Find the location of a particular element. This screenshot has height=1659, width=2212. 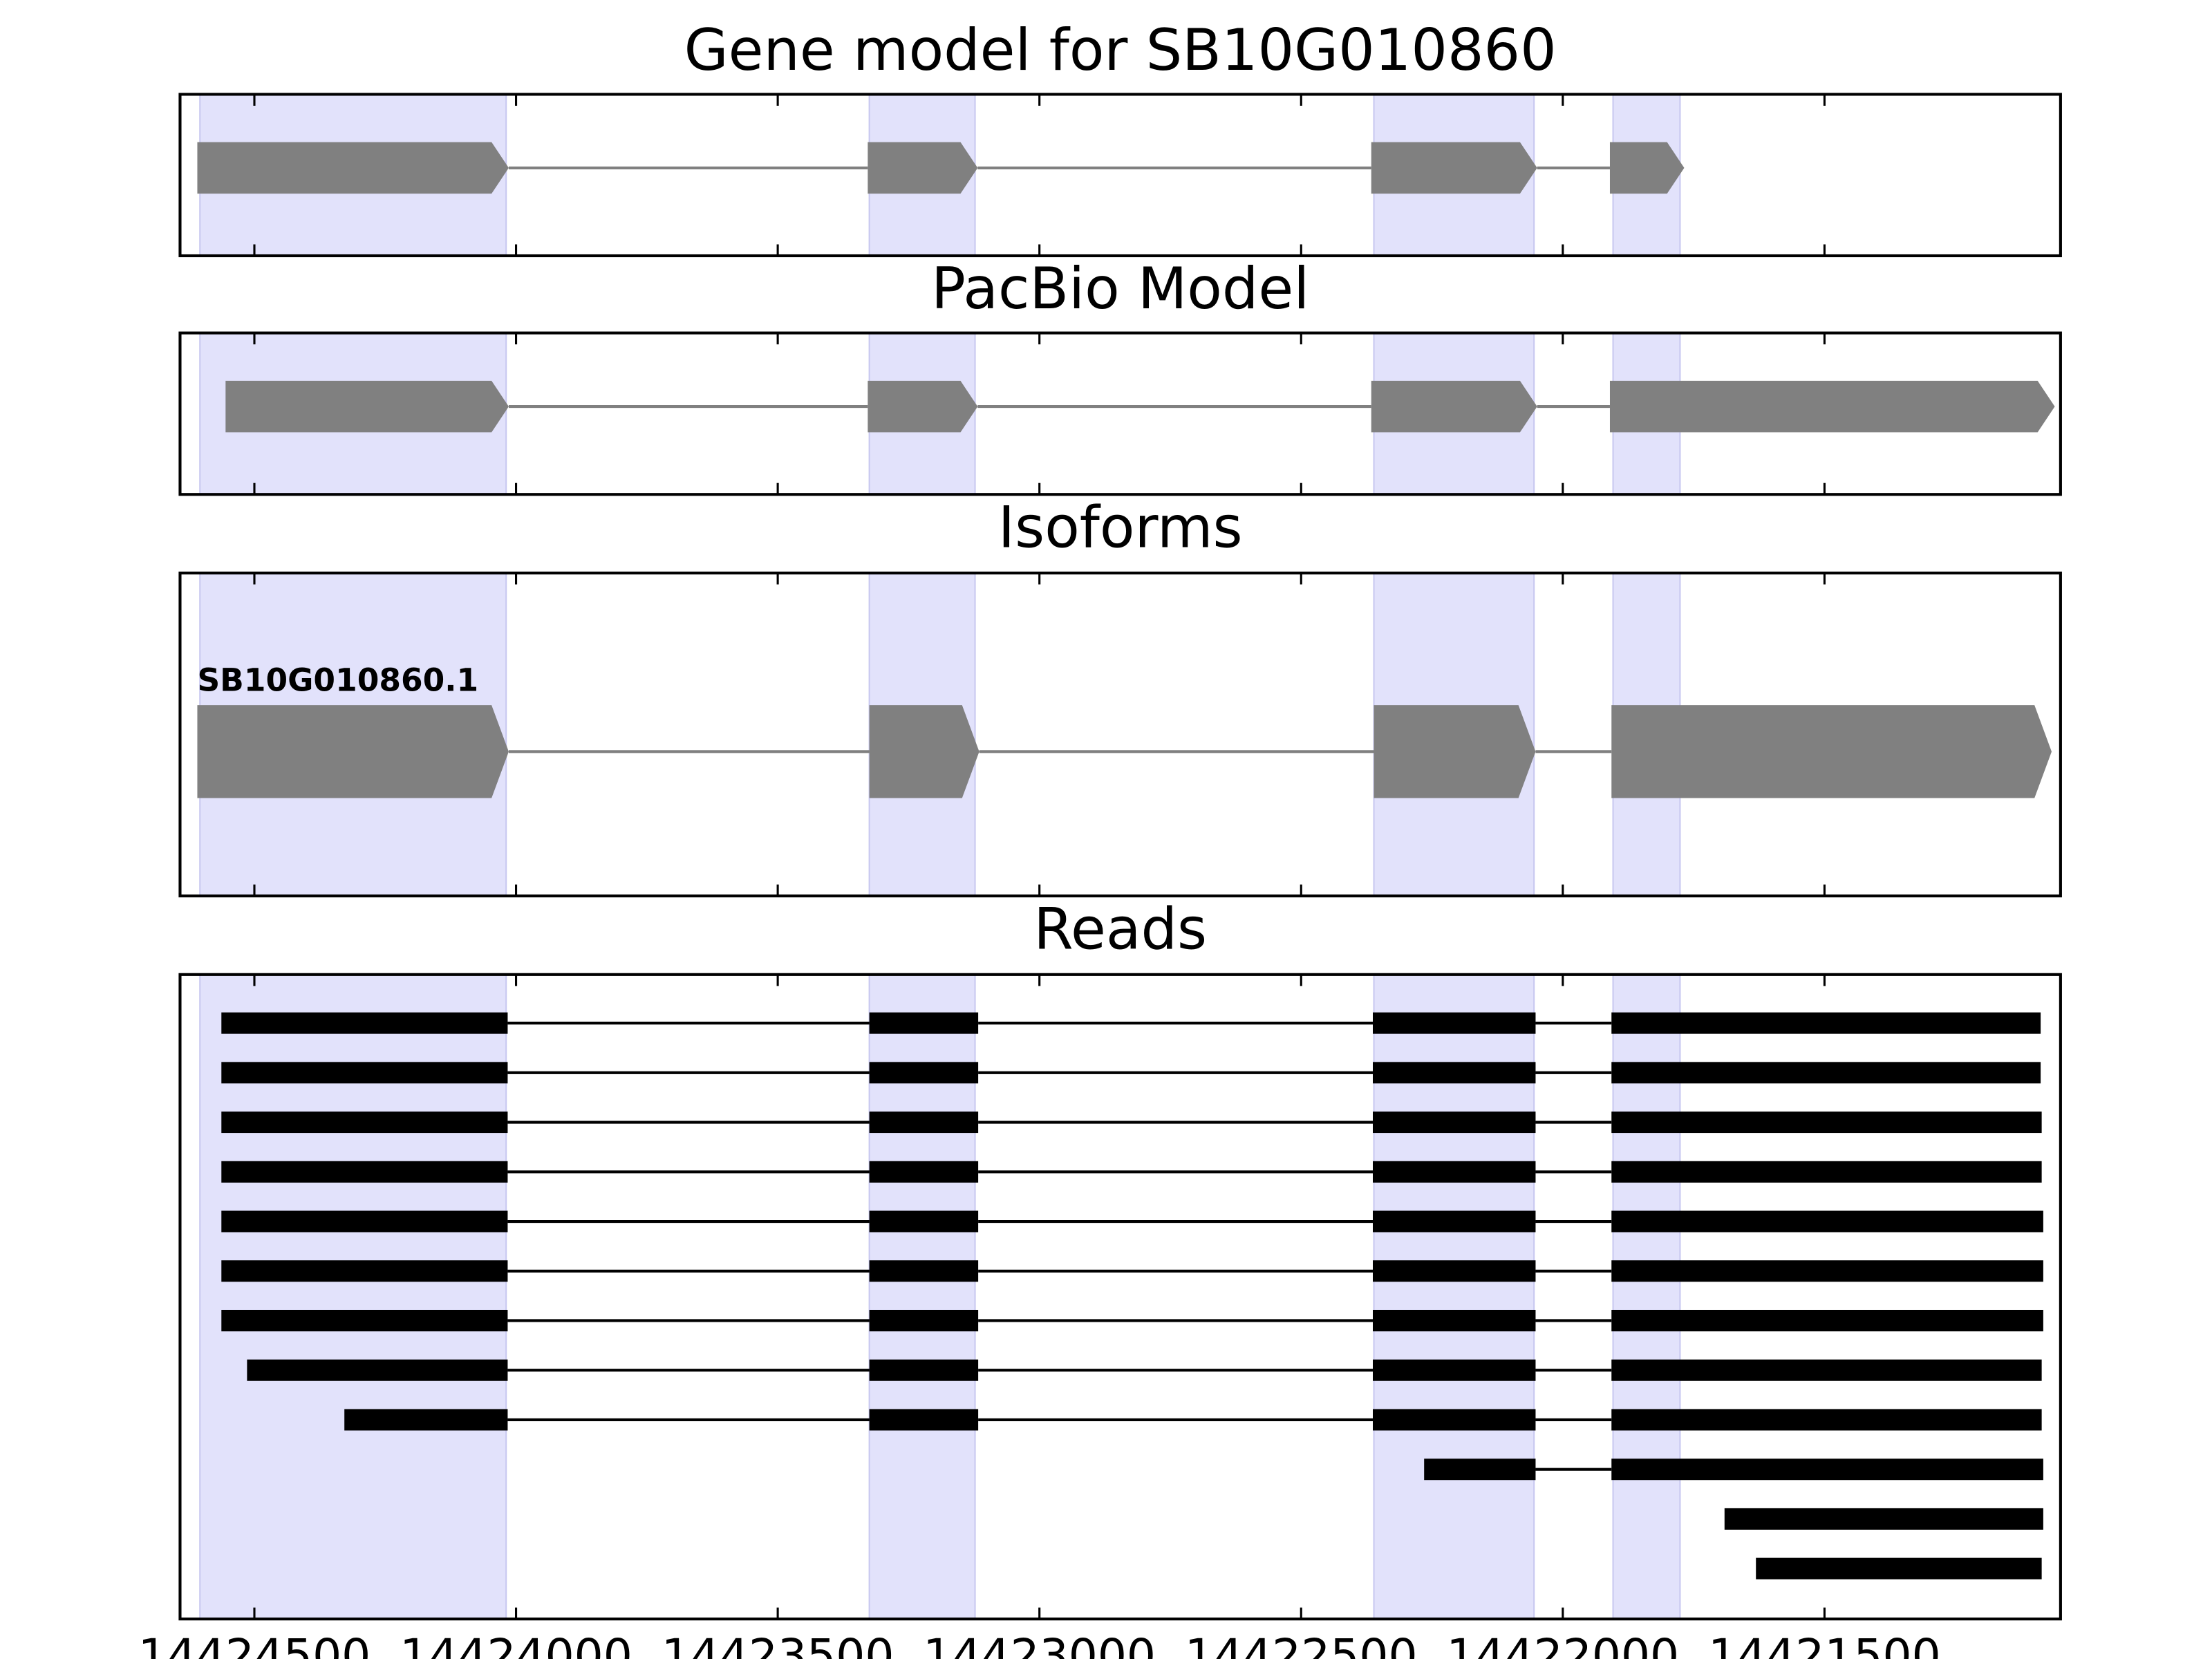

x-tick-label: 14424500 is located at coordinates (255, 1644).